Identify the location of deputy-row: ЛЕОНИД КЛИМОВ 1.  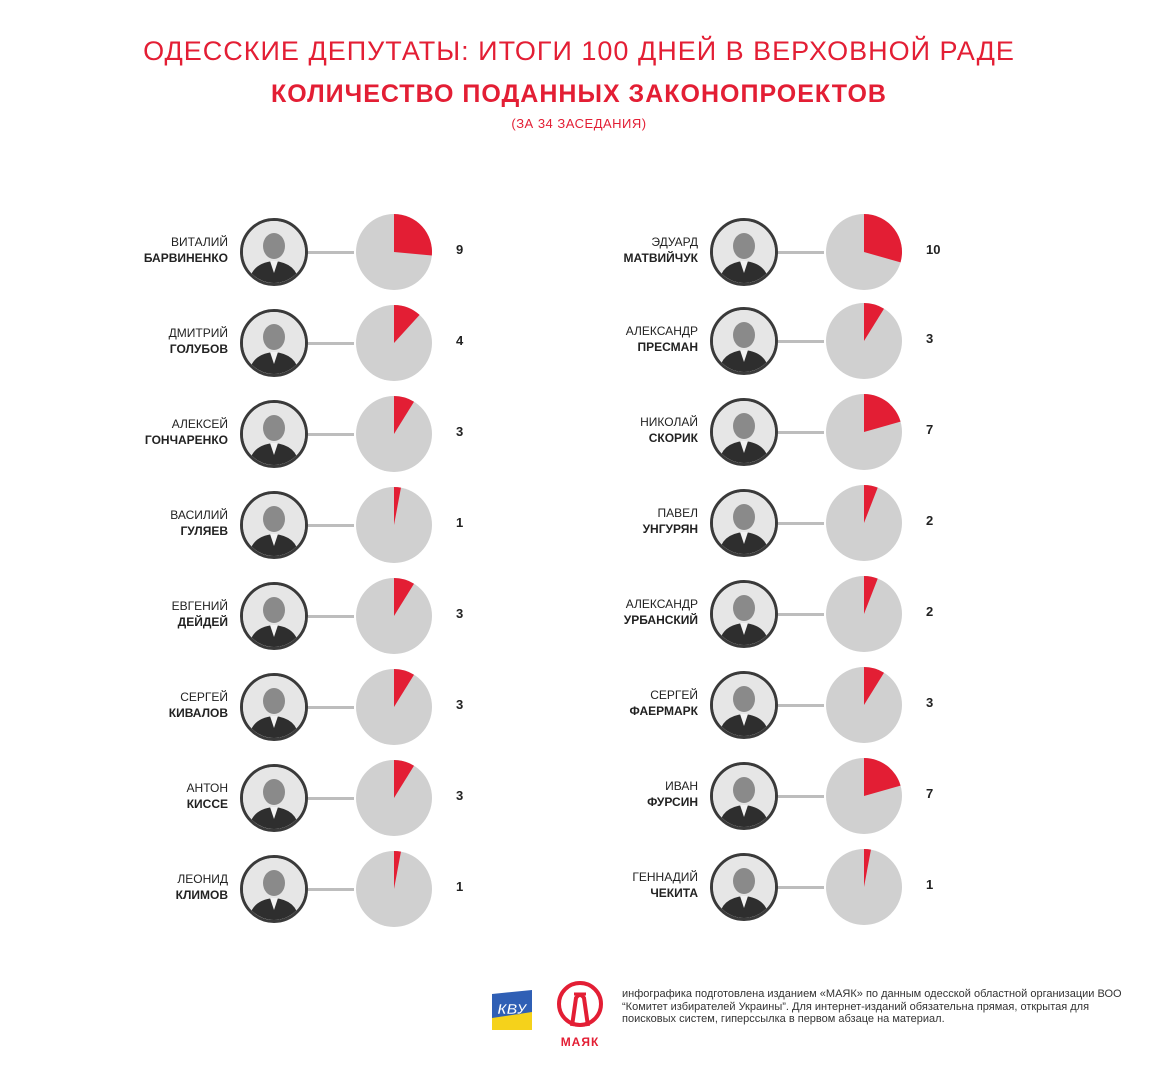
(250, 889).